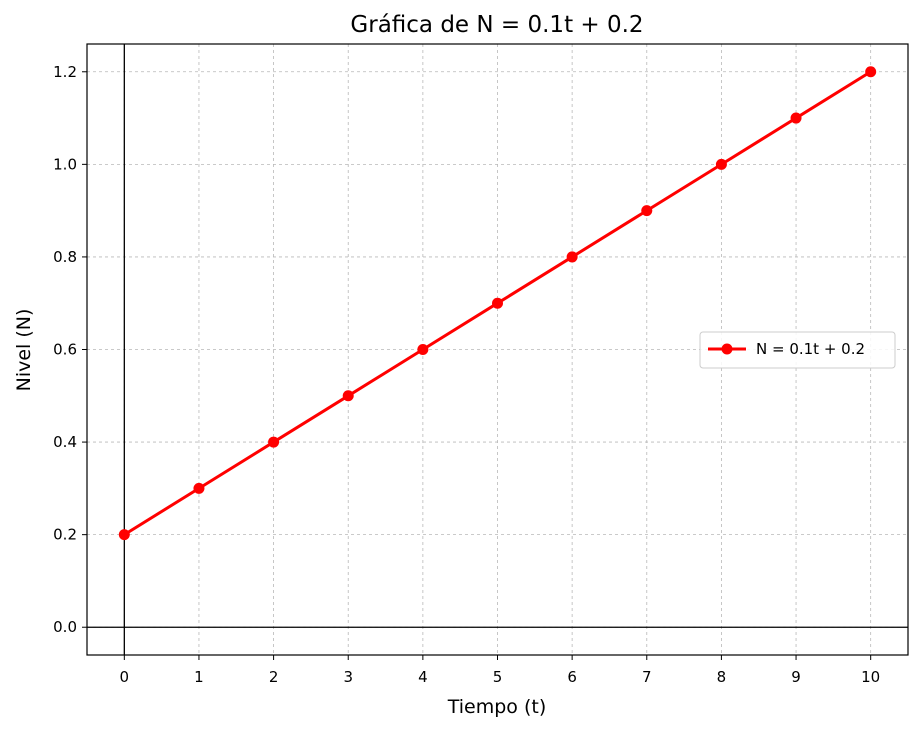 The width and height of the screenshot is (921, 731). What do you see at coordinates (496, 25) in the screenshot?
I see `chart-title: Gráfica de N = 0.1t + 0.2` at bounding box center [496, 25].